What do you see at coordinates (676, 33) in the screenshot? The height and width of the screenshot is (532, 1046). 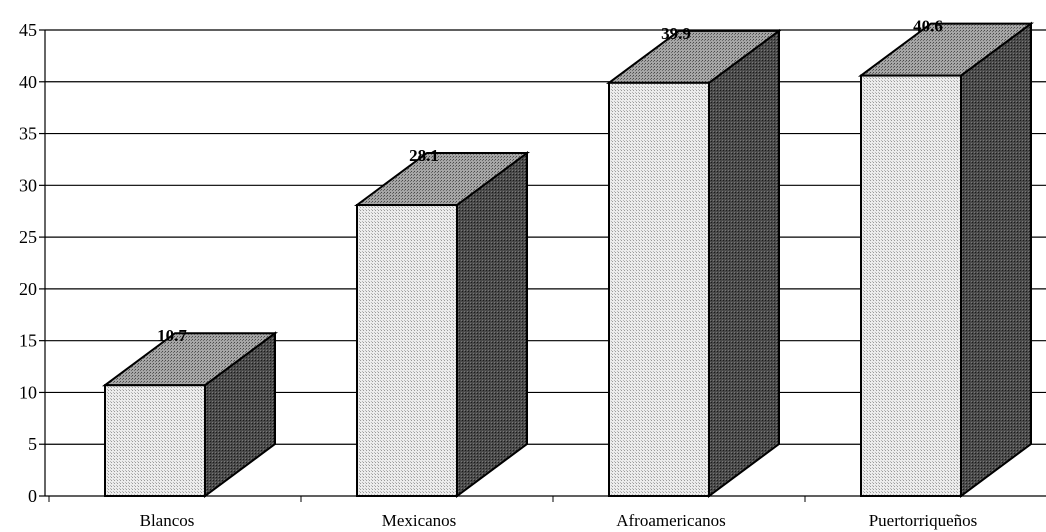 I see `data-label: 39.9` at bounding box center [676, 33].